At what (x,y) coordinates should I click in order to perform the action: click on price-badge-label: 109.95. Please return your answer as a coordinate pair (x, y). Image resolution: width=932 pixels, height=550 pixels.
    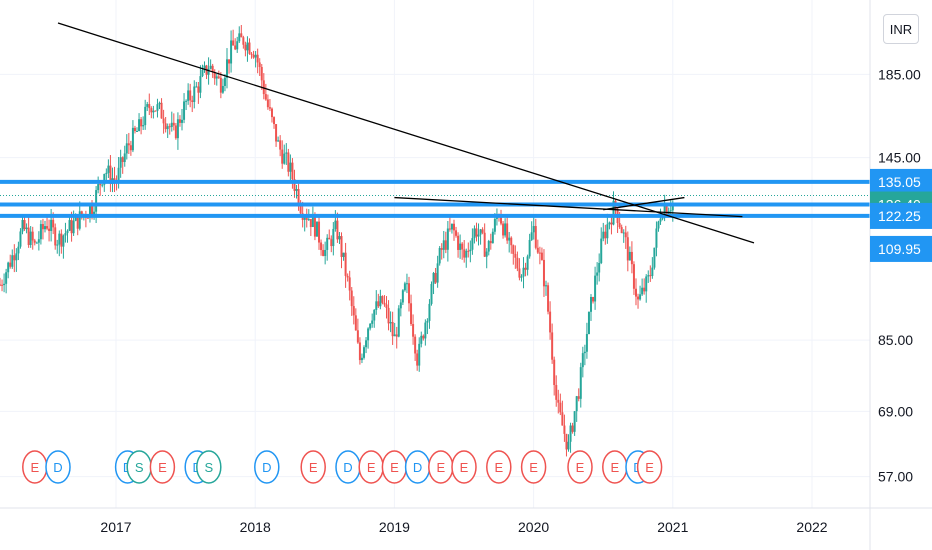
    Looking at the image, I should click on (899, 249).